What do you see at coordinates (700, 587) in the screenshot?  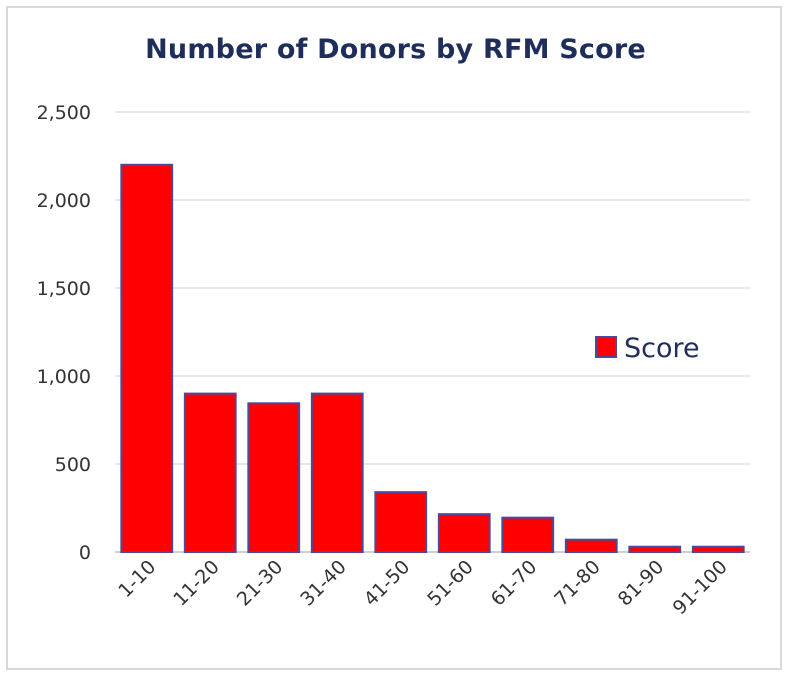 I see `x-tick-label: 91-100` at bounding box center [700, 587].